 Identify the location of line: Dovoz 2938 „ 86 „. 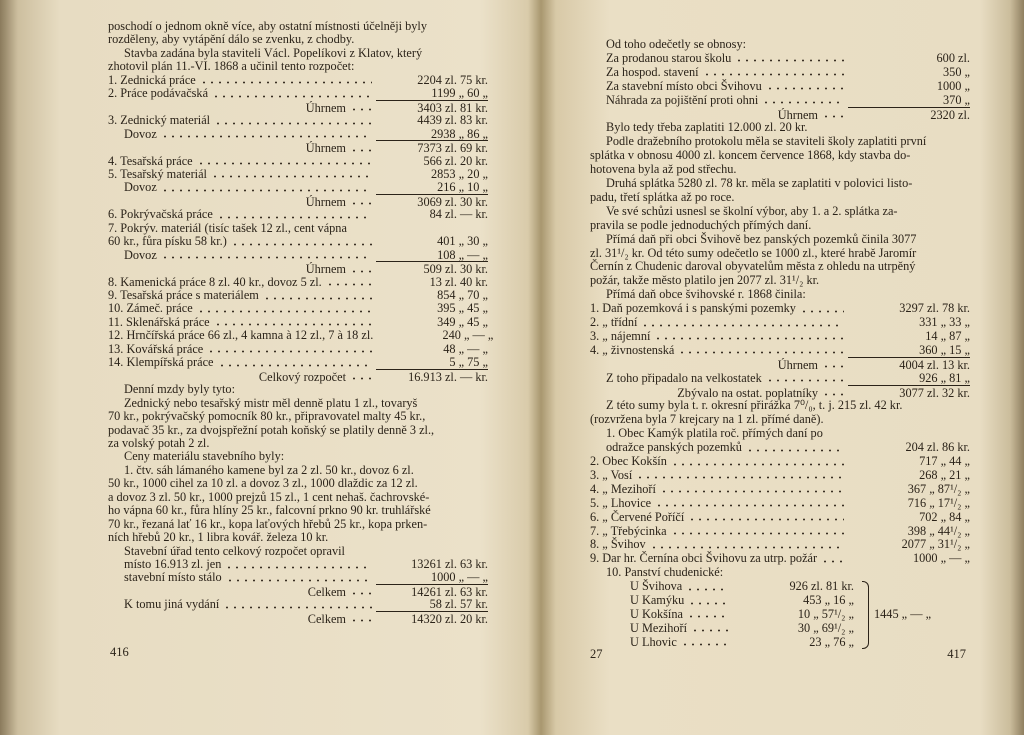
(298, 134).